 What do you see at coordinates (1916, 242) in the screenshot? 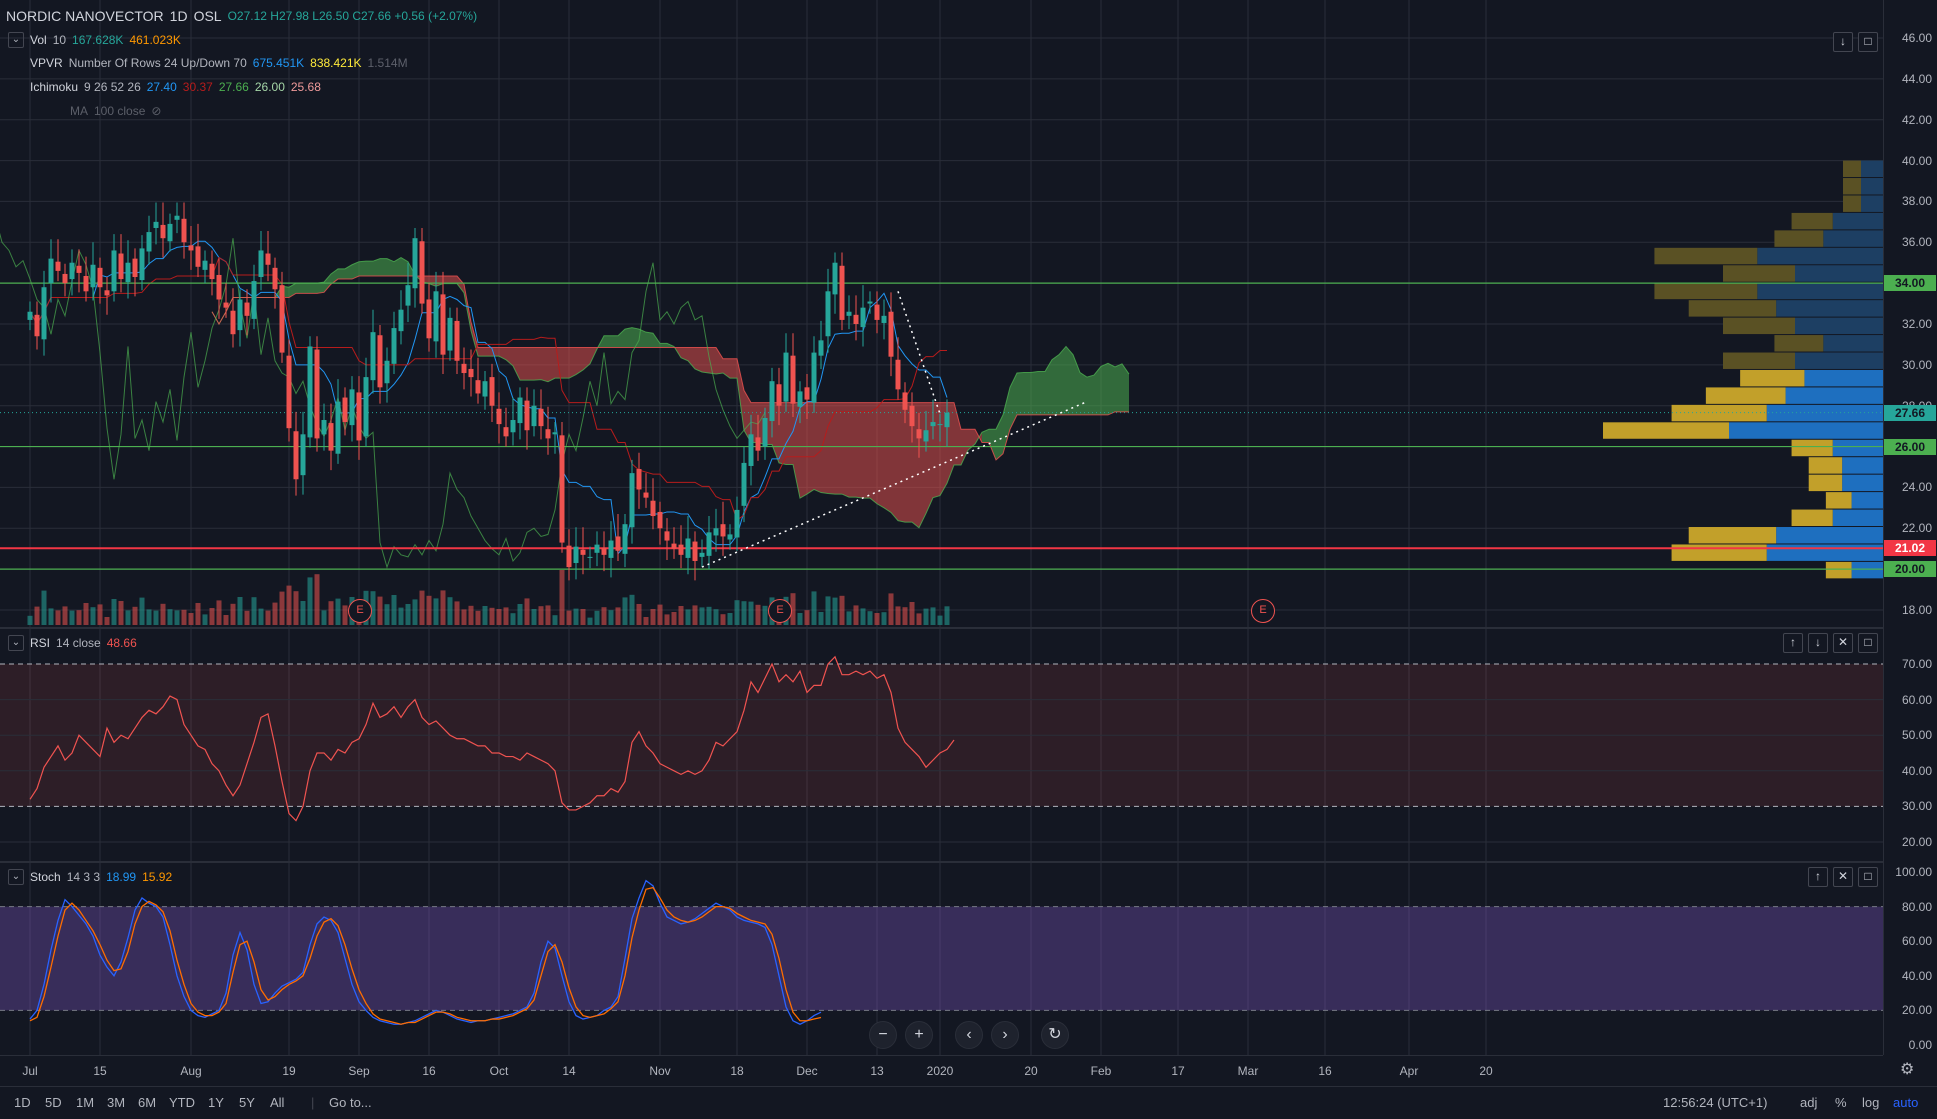
I see `price-tick-label: 36.00` at bounding box center [1916, 242].